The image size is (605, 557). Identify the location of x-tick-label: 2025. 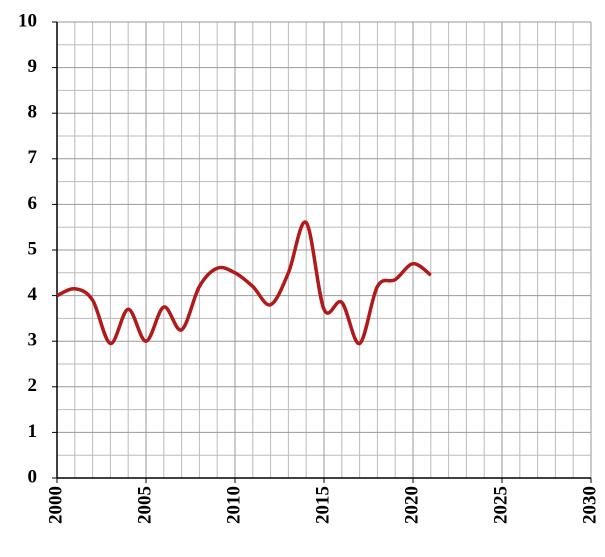
(500, 505).